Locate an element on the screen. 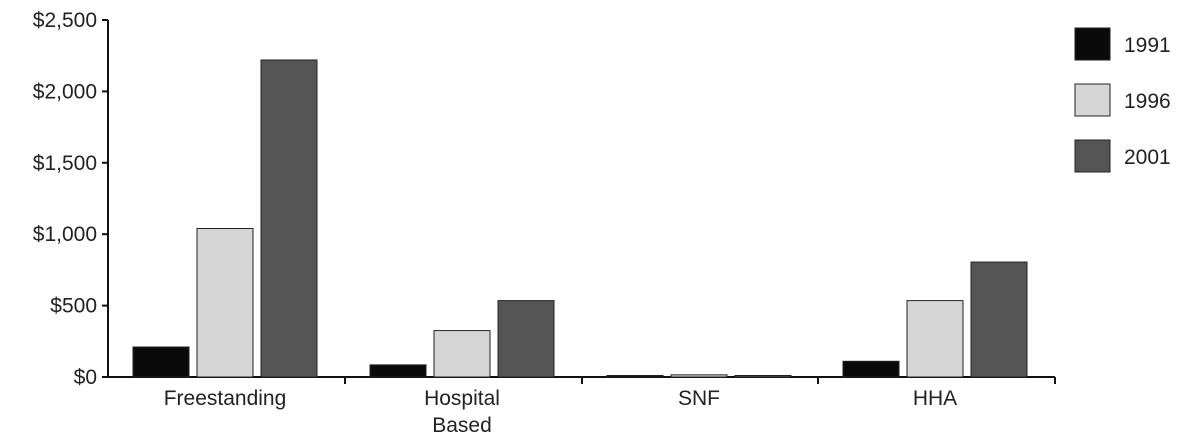  y-tick-label: $1,000 is located at coordinates (65, 234).